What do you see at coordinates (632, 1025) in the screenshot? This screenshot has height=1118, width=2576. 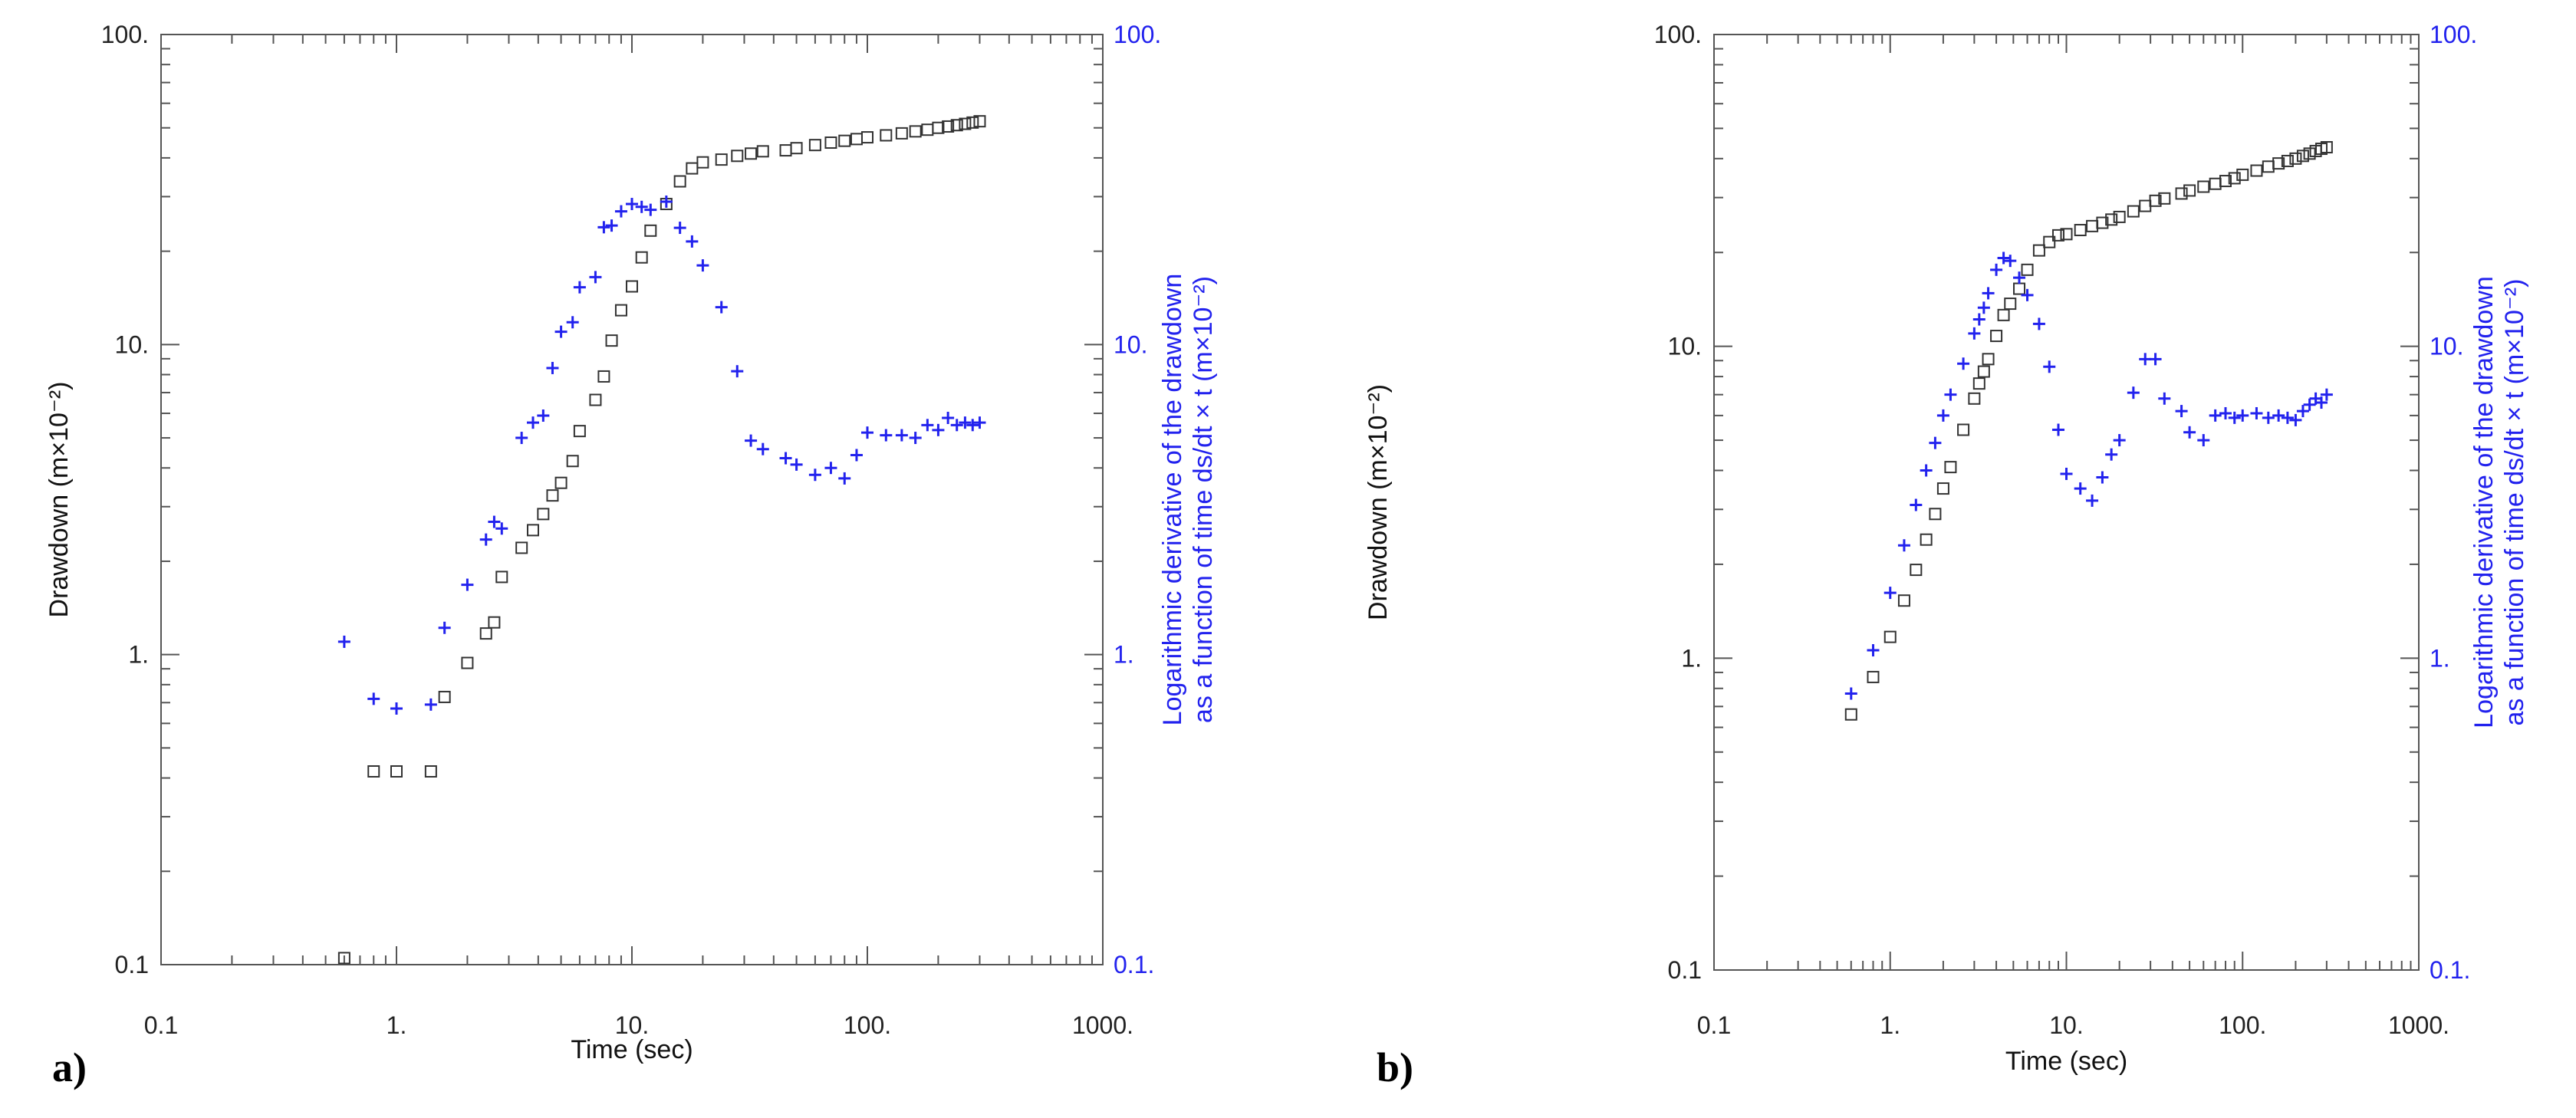 I see `x-tick-label: 10.` at bounding box center [632, 1025].